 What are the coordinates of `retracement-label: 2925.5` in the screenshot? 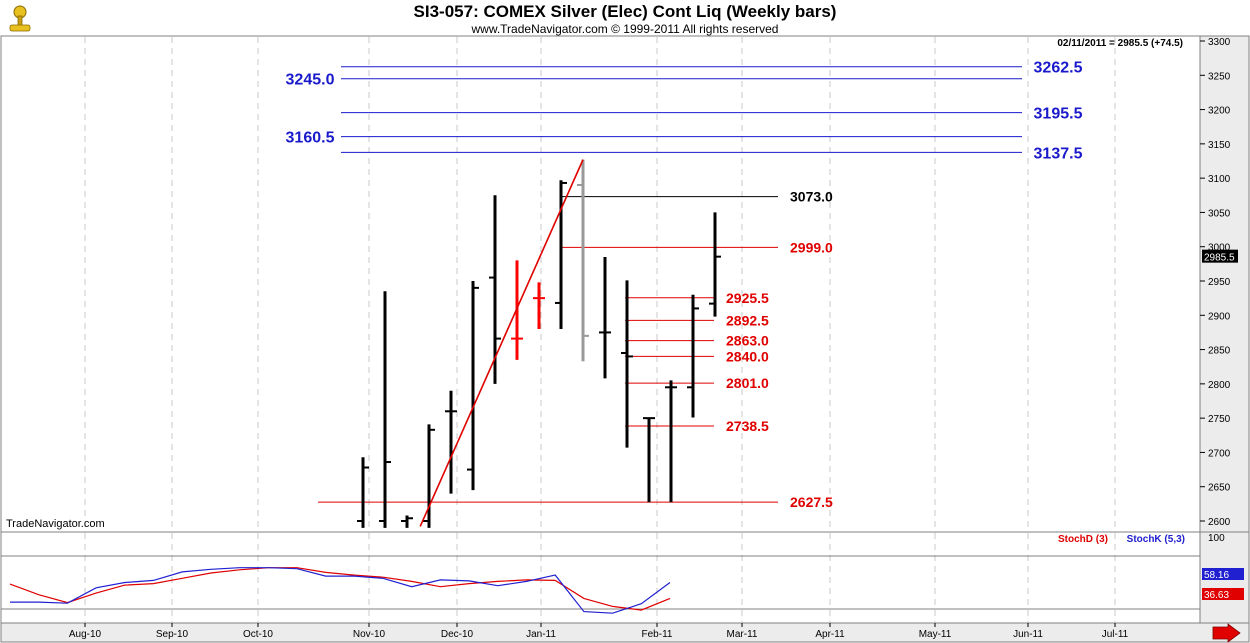 It's located at (747, 298).